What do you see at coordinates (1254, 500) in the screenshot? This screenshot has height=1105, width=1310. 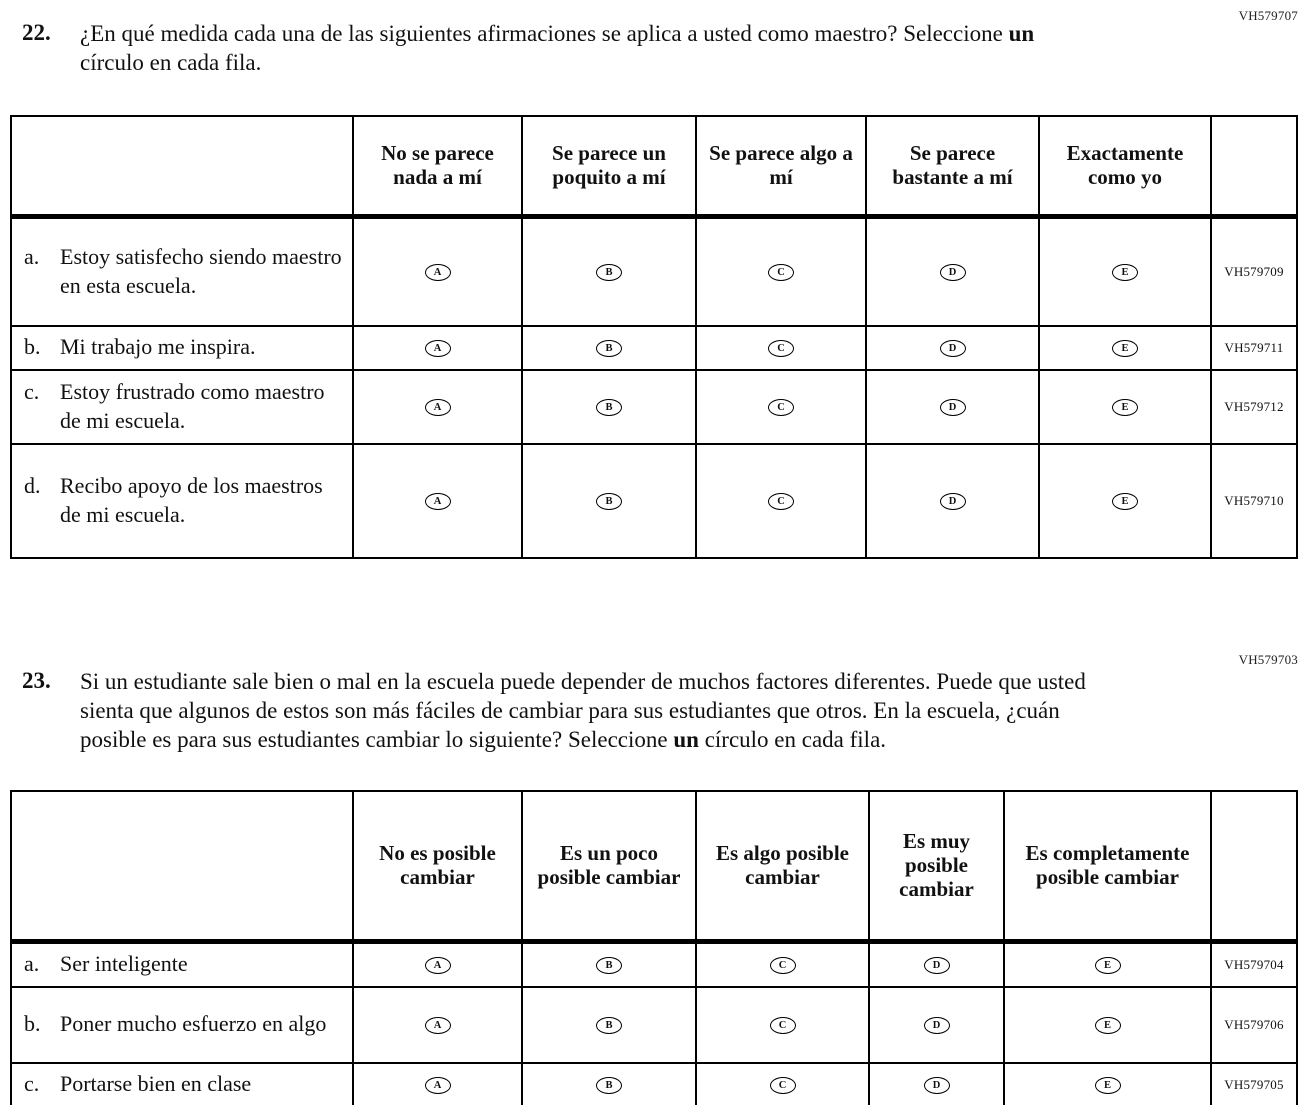 I see `row-code: VH579710` at bounding box center [1254, 500].